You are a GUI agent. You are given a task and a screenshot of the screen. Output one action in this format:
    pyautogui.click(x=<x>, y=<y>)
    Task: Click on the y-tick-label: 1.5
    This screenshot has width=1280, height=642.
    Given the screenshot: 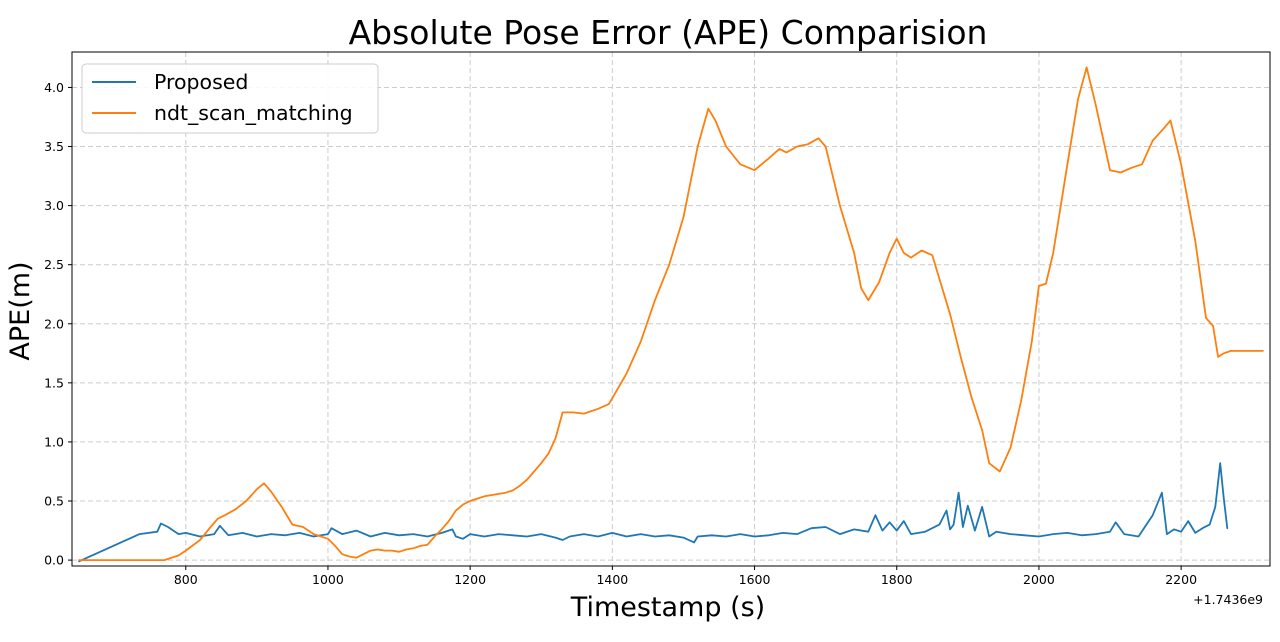 What is the action you would take?
    pyautogui.click(x=54, y=382)
    